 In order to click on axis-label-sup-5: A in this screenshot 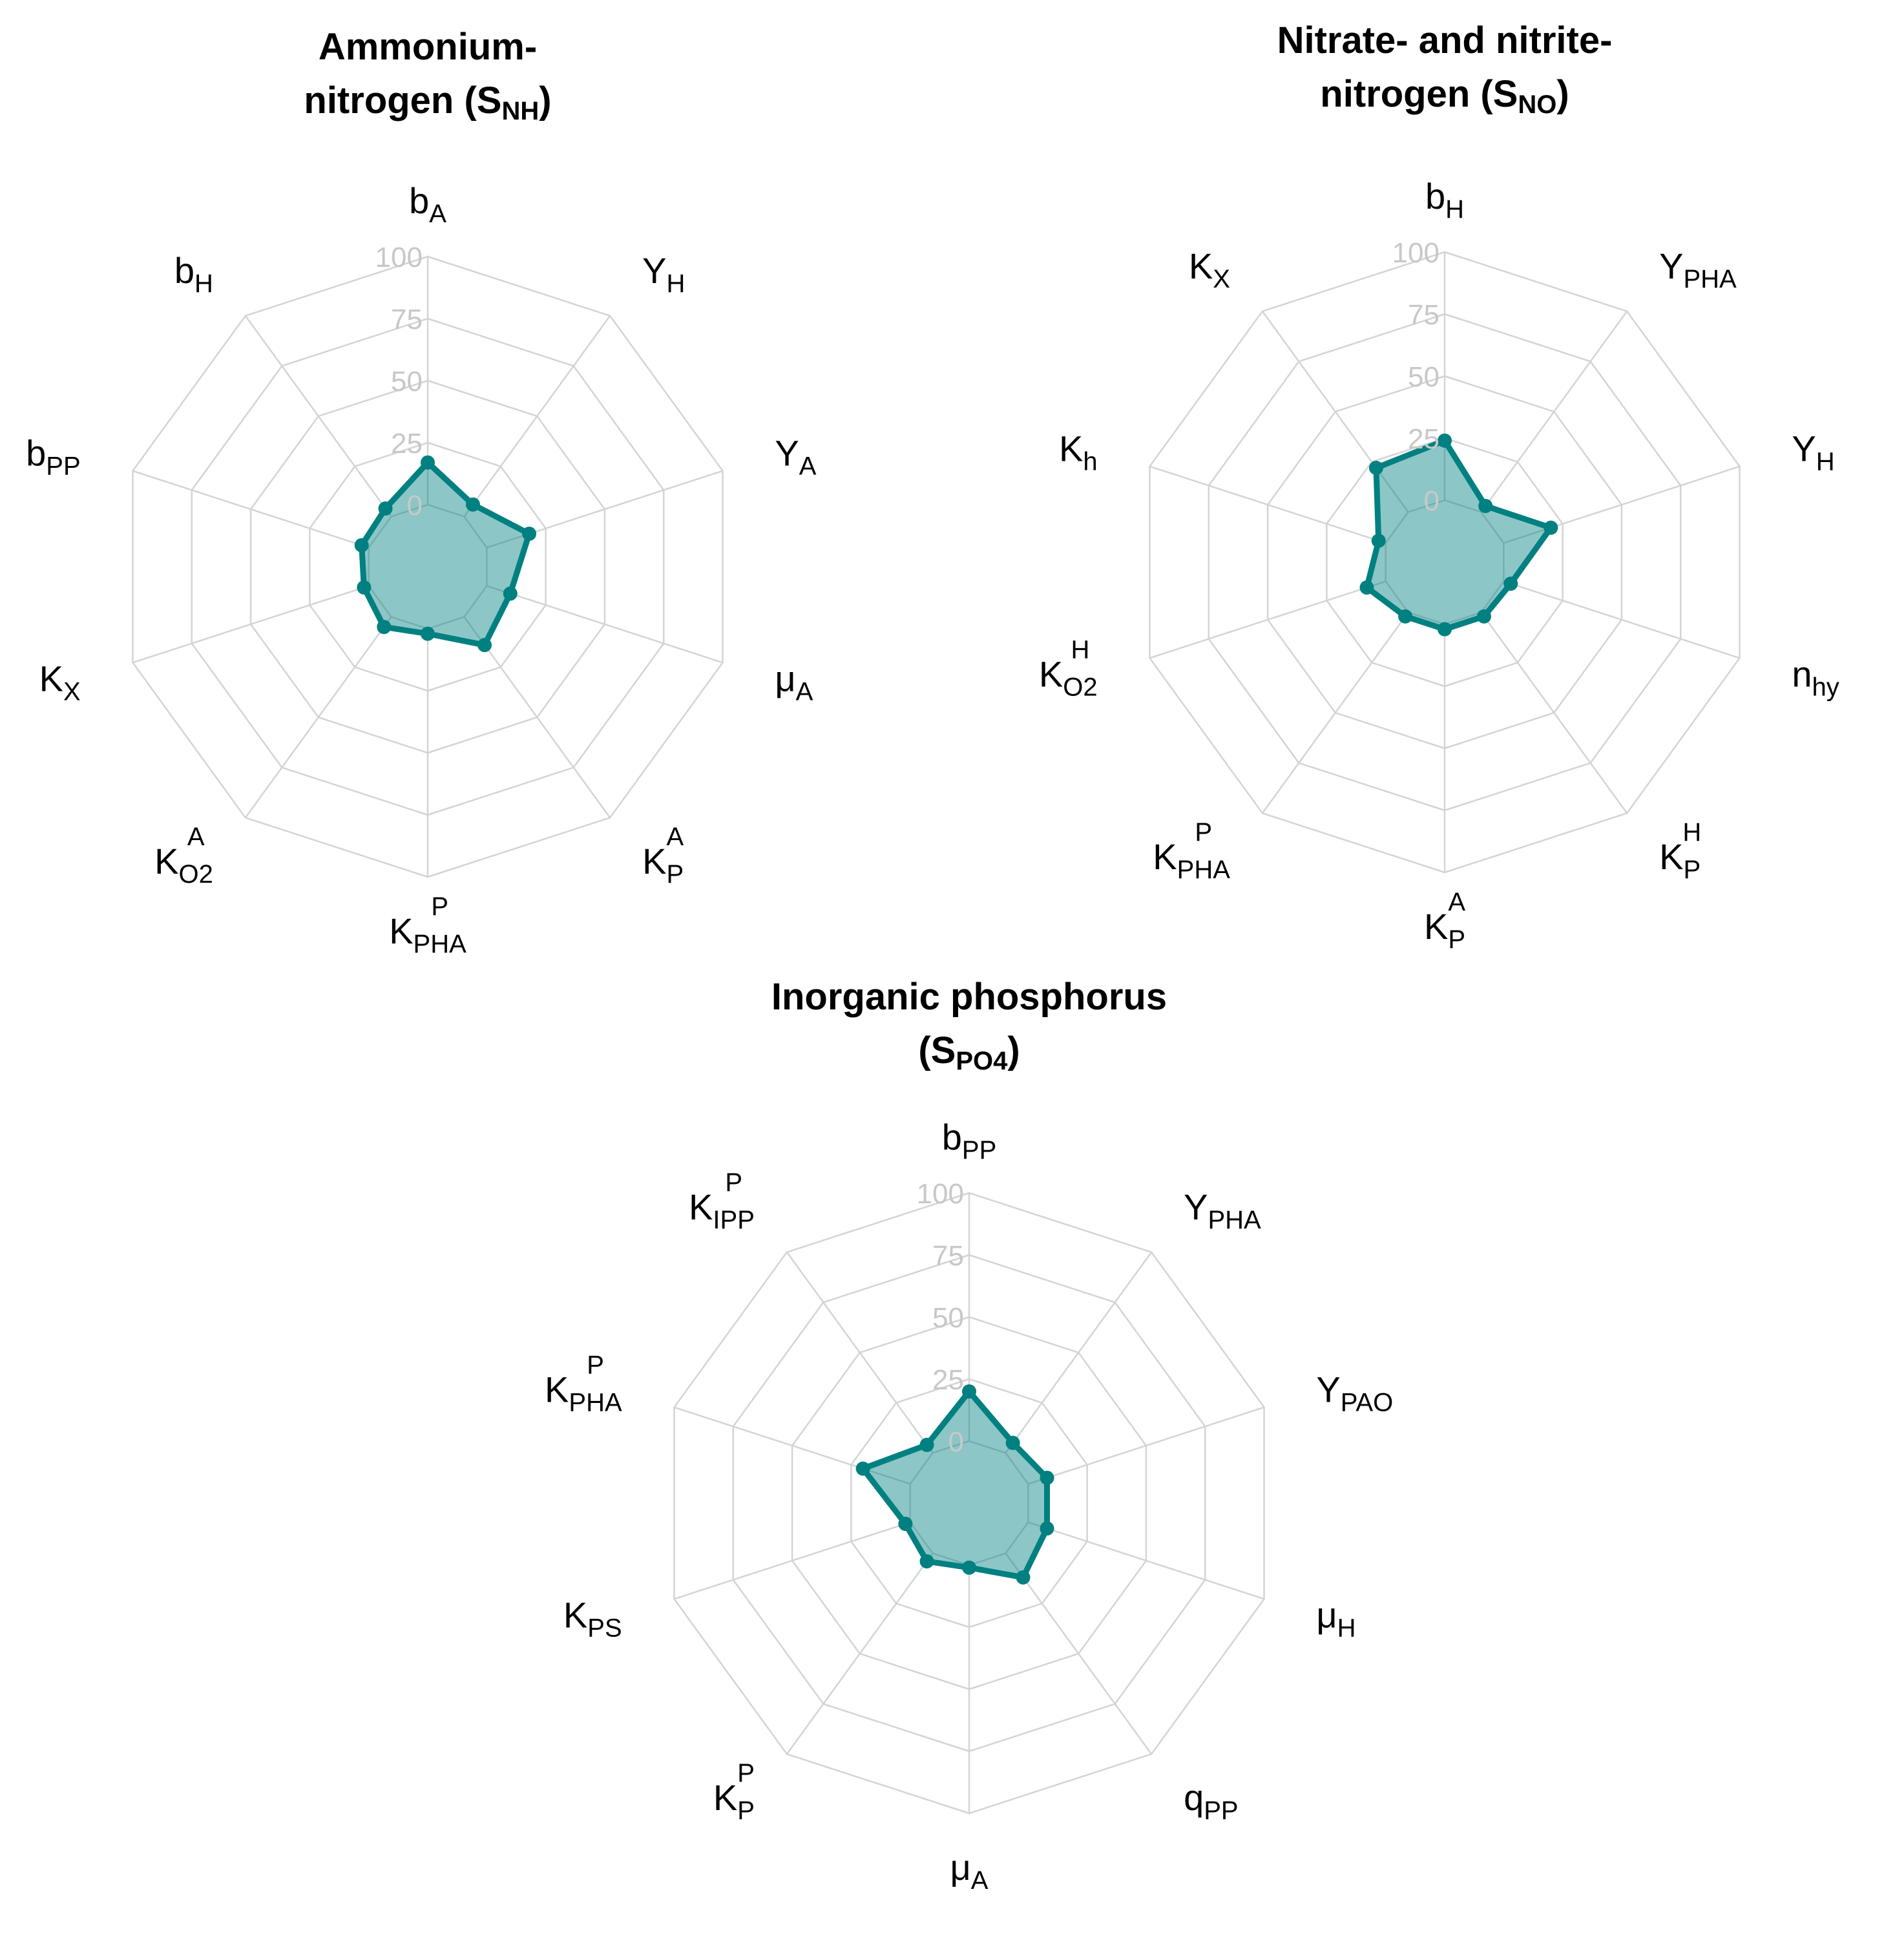, I will do `click(675, 837)`.